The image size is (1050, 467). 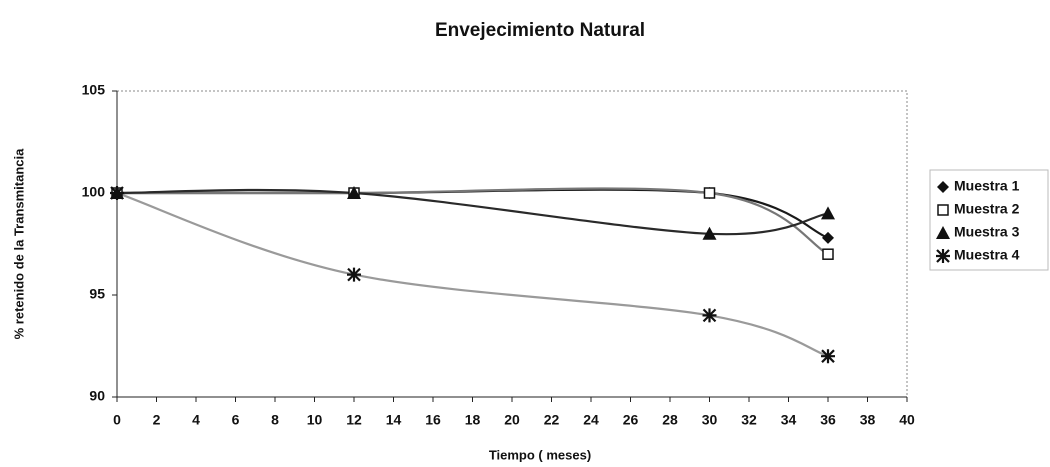 I want to click on x-tick-label: 16, so click(x=433, y=420).